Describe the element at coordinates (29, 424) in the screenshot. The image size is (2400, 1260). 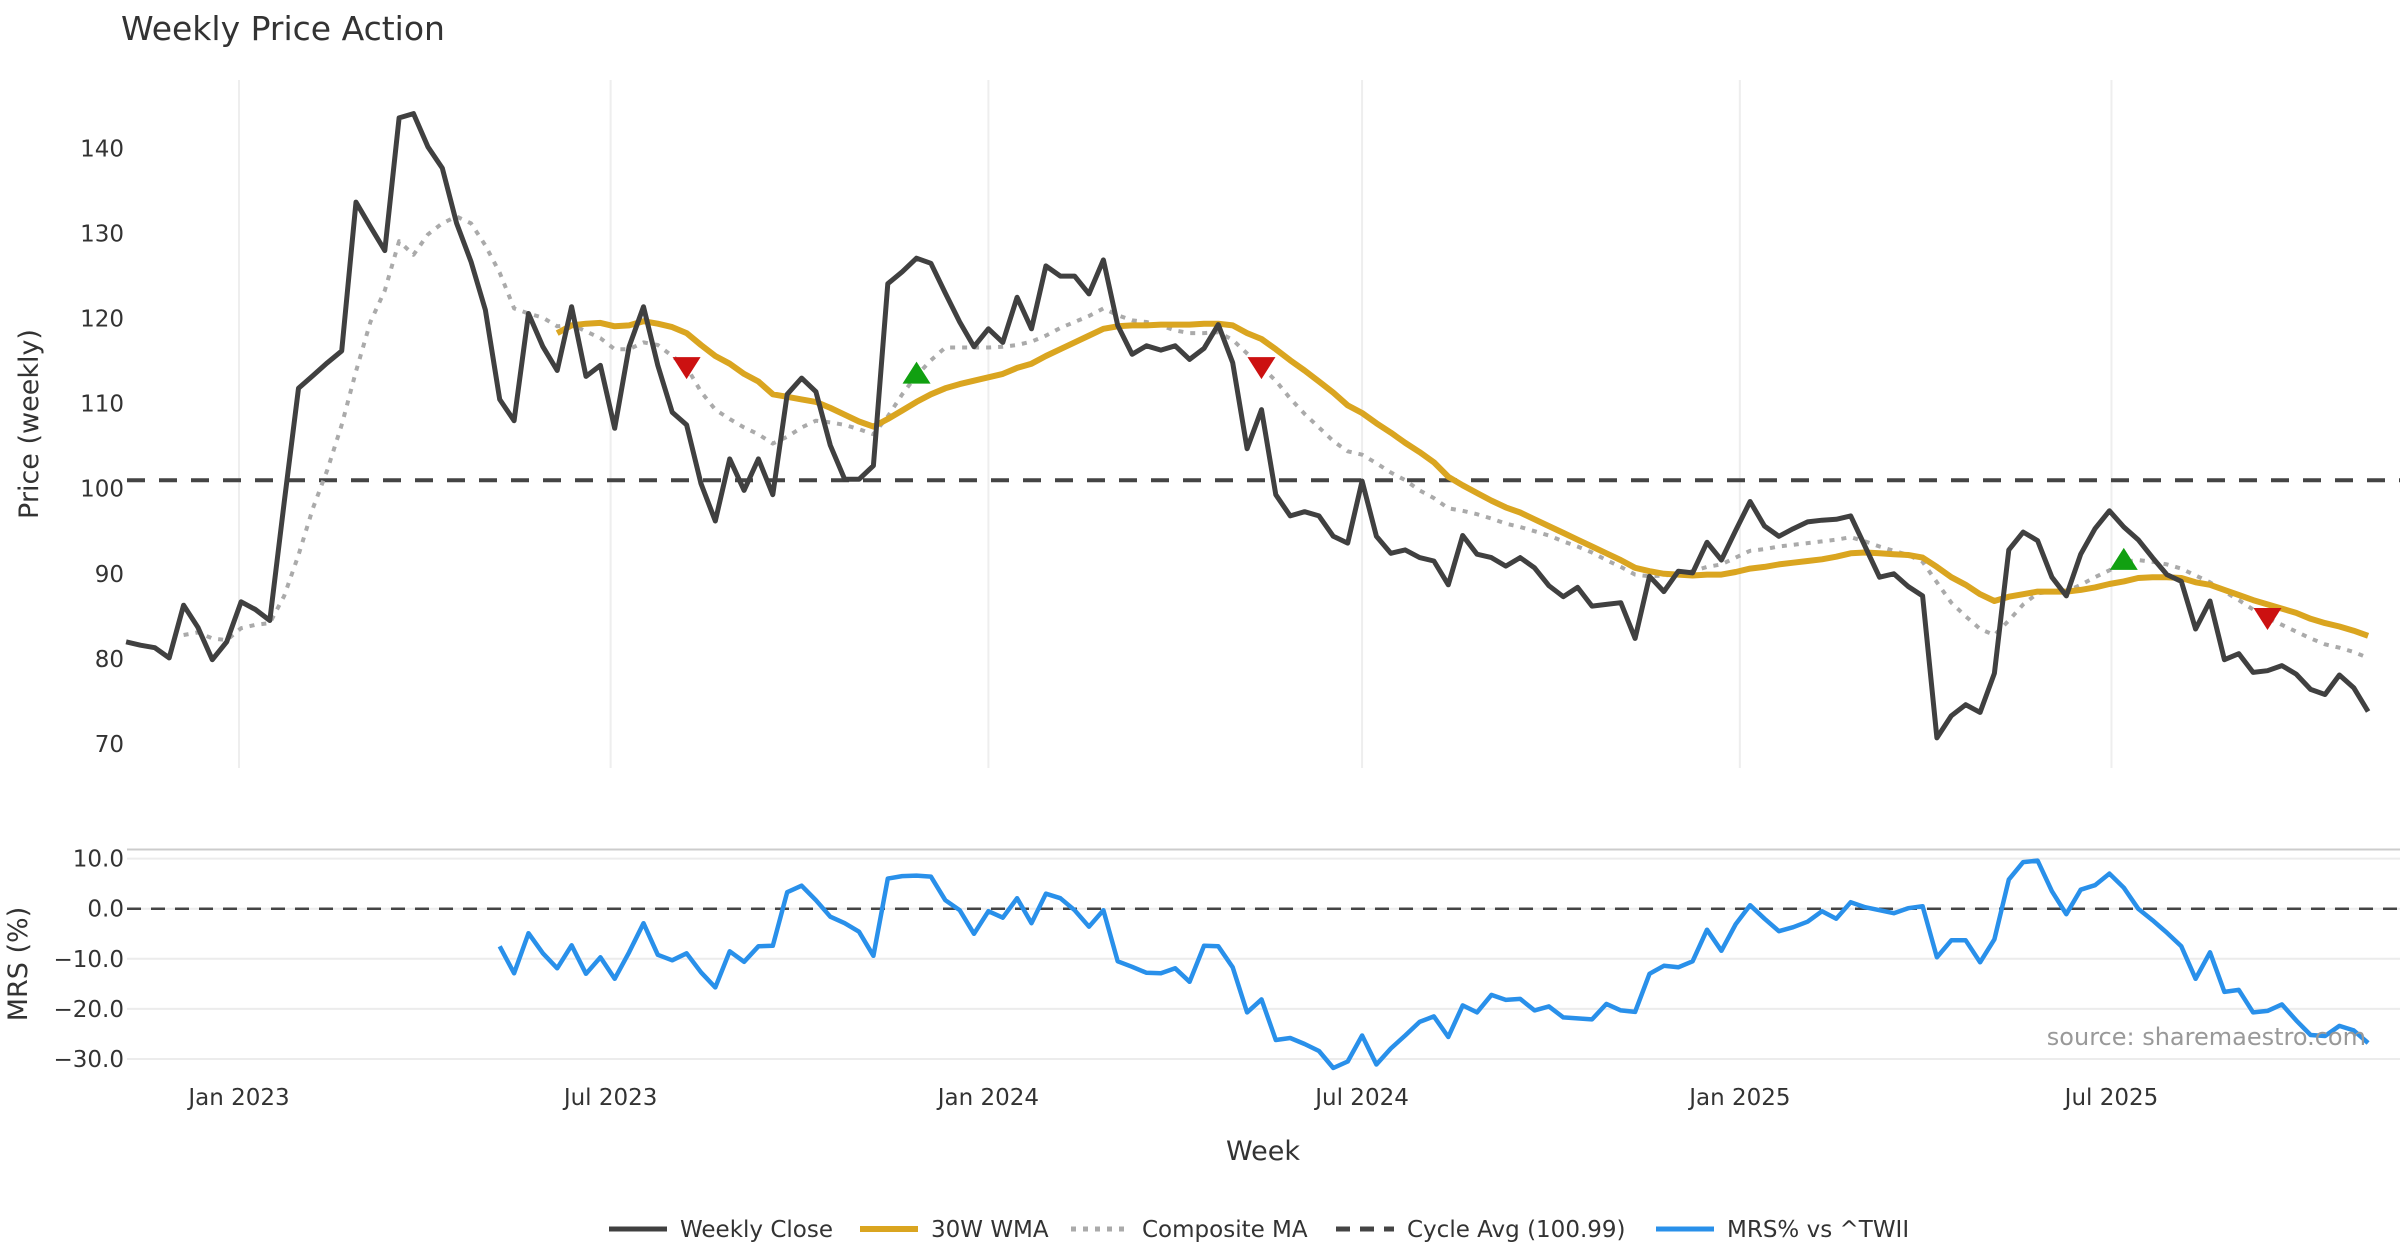
I see `price-y-axis-label: Price (weekly)` at that location.